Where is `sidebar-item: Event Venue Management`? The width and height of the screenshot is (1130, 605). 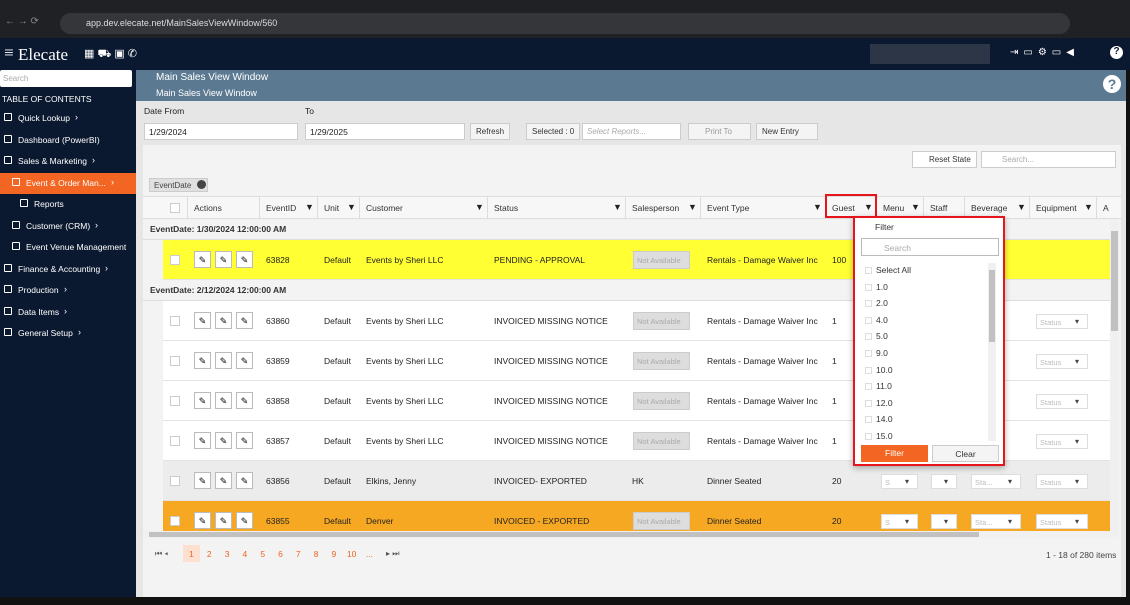 sidebar-item: Event Venue Management is located at coordinates (76, 247).